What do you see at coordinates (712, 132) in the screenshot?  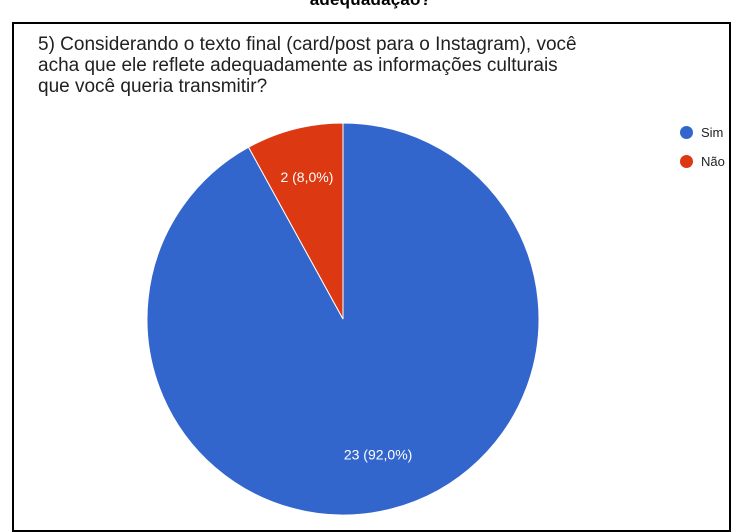 I see `legend-label-sim: Sim` at bounding box center [712, 132].